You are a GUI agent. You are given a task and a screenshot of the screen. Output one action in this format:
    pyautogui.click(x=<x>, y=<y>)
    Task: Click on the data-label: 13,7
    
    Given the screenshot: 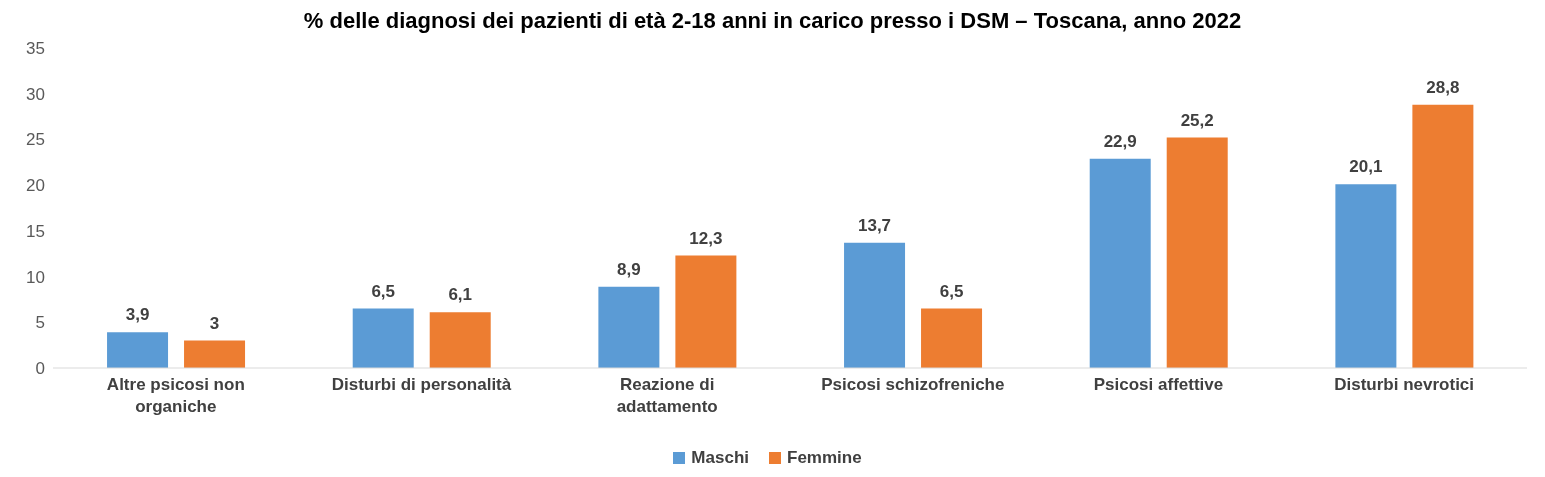 What is the action you would take?
    pyautogui.click(x=875, y=225)
    